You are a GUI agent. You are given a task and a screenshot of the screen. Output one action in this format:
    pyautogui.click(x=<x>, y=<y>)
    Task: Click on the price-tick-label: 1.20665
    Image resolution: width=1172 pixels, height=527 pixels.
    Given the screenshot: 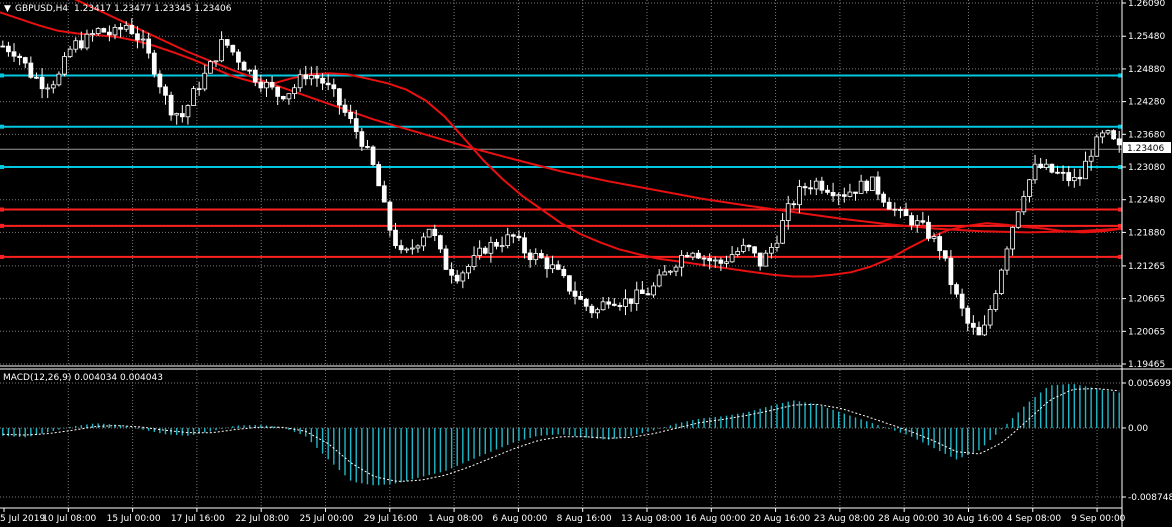 What is the action you would take?
    pyautogui.click(x=1146, y=300)
    